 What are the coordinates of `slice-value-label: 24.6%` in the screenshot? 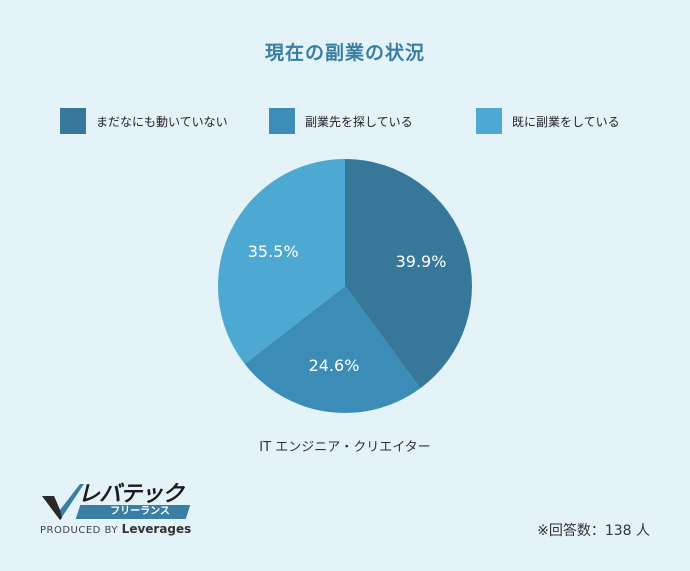 It's located at (334, 365).